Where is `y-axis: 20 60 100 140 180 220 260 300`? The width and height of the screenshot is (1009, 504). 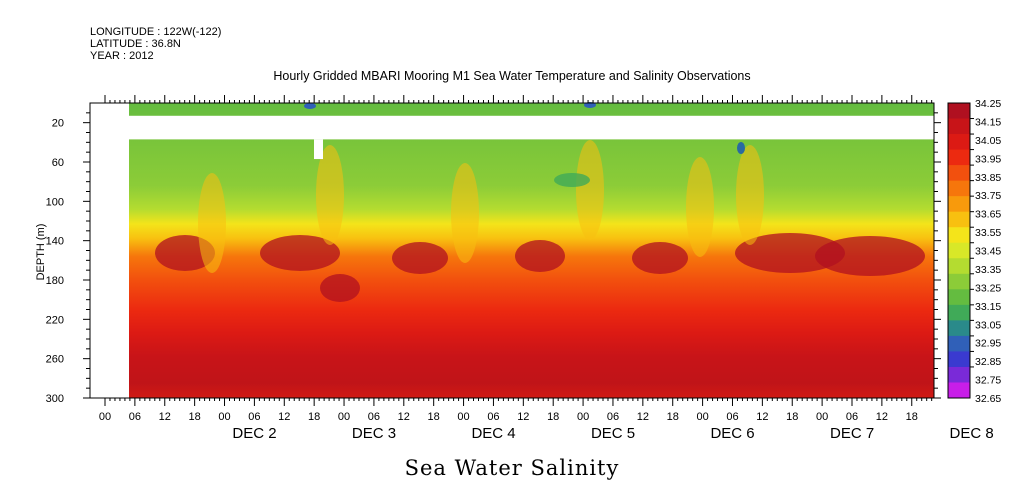
y-axis: 20 60 100 140 180 220 260 300 is located at coordinates (68, 258).